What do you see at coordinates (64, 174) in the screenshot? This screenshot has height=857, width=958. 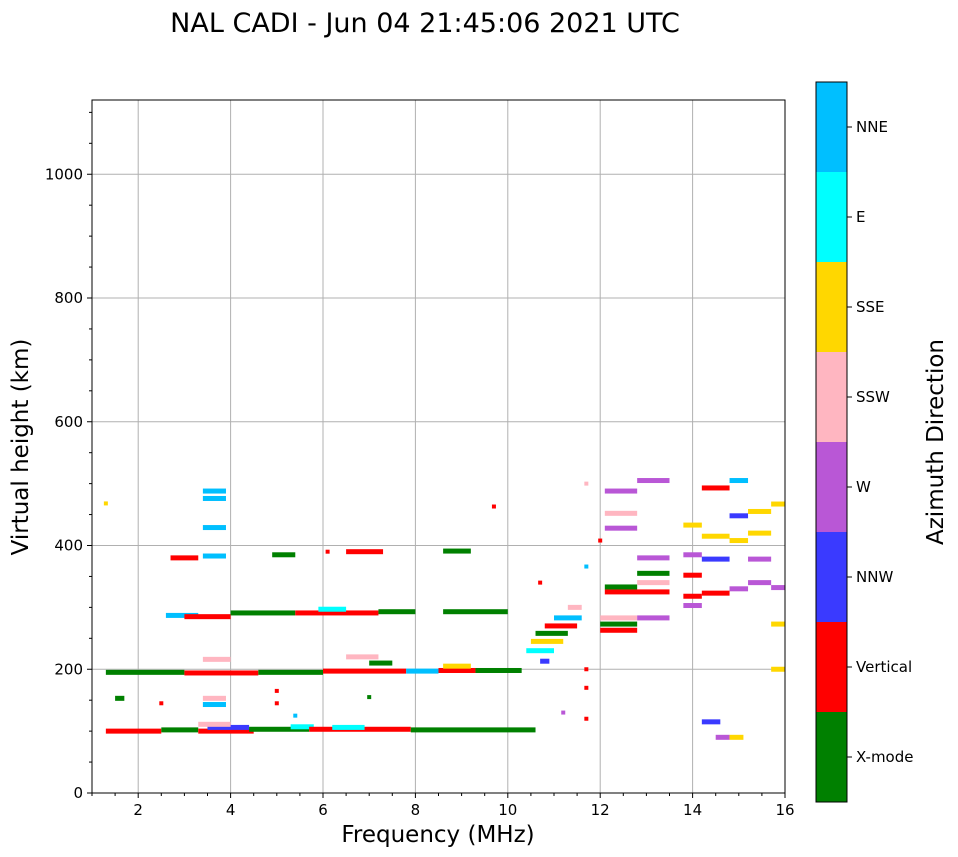 I see `y-tick-label: 1000` at bounding box center [64, 174].